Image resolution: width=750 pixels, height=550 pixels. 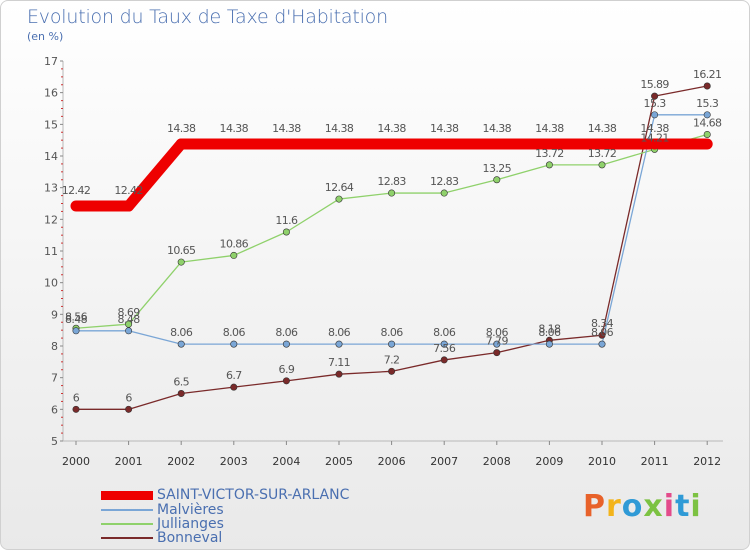 I want to click on y-tick-label: 17, so click(x=51, y=61).